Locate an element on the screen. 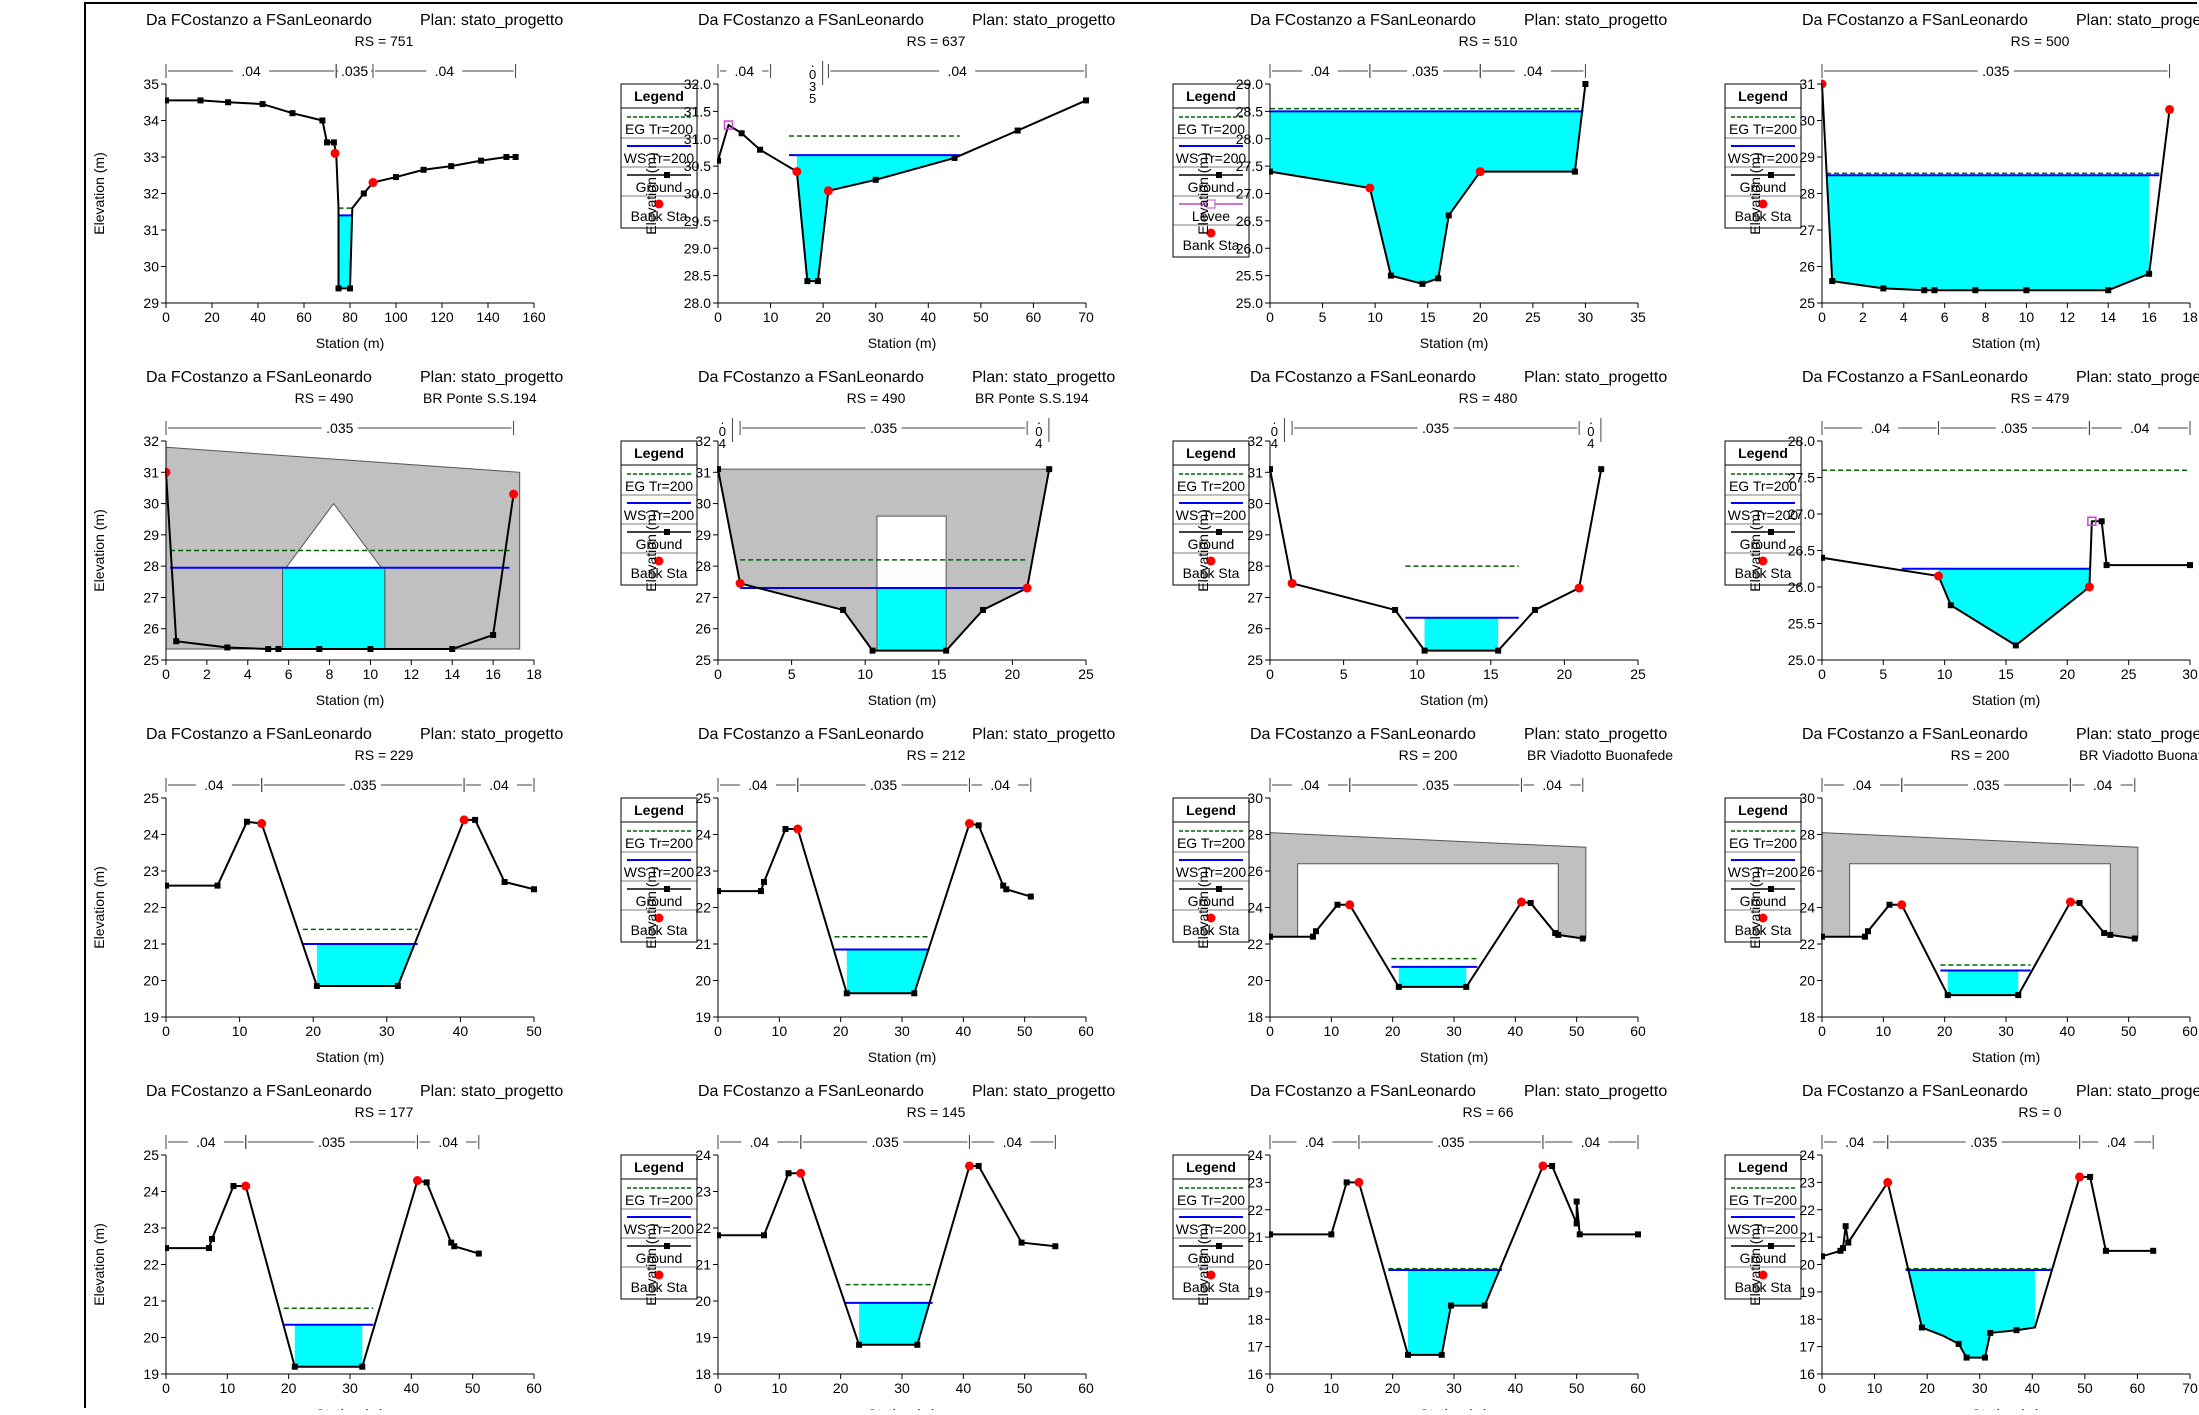 This screenshot has height=1415, width=2199. x-tick-label: 60 is located at coordinates (1638, 1388).